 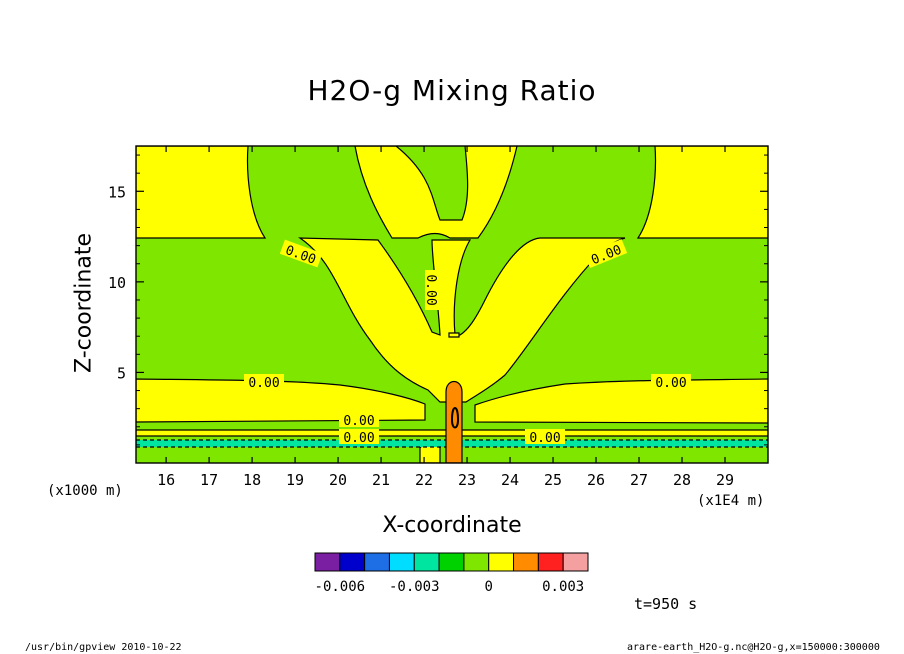 What do you see at coordinates (340, 587) in the screenshot?
I see `colorbar-tick-label: -0.006` at bounding box center [340, 587].